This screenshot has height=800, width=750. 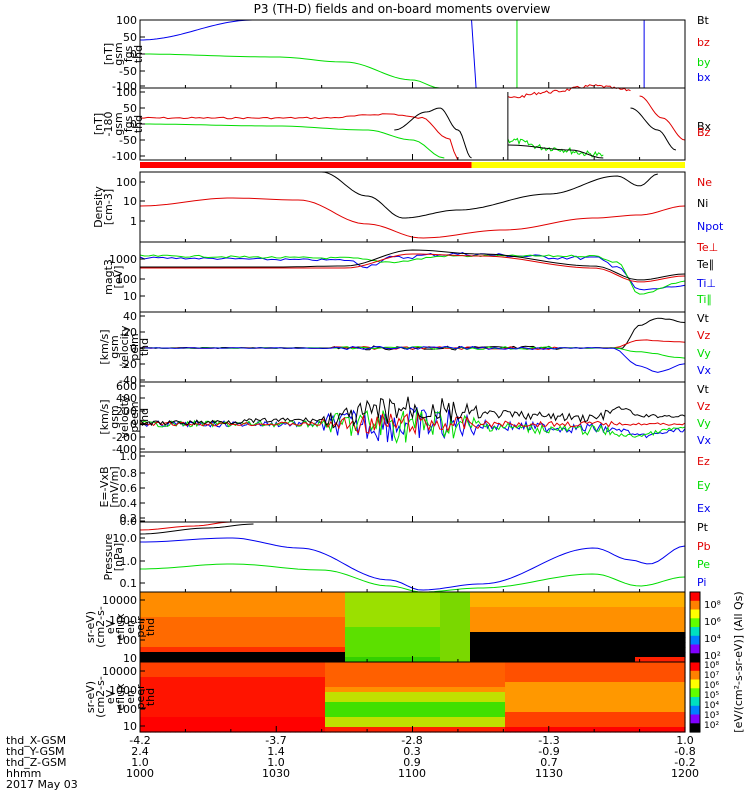 What do you see at coordinates (412, 751) in the screenshot?
I see `bottom-axis-value: 0.3` at bounding box center [412, 751].